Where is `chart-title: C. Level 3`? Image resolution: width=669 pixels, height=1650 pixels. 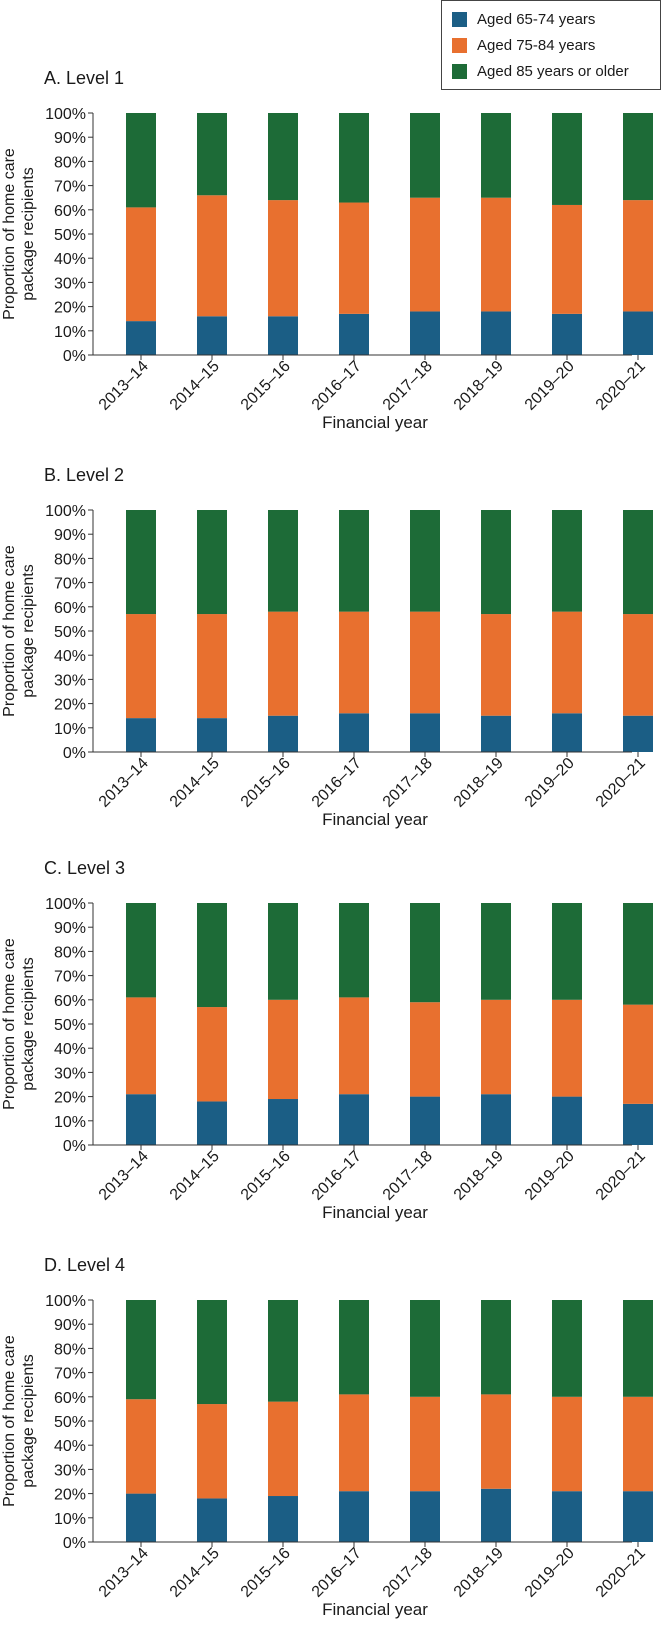 chart-title: C. Level 3 is located at coordinates (84, 868).